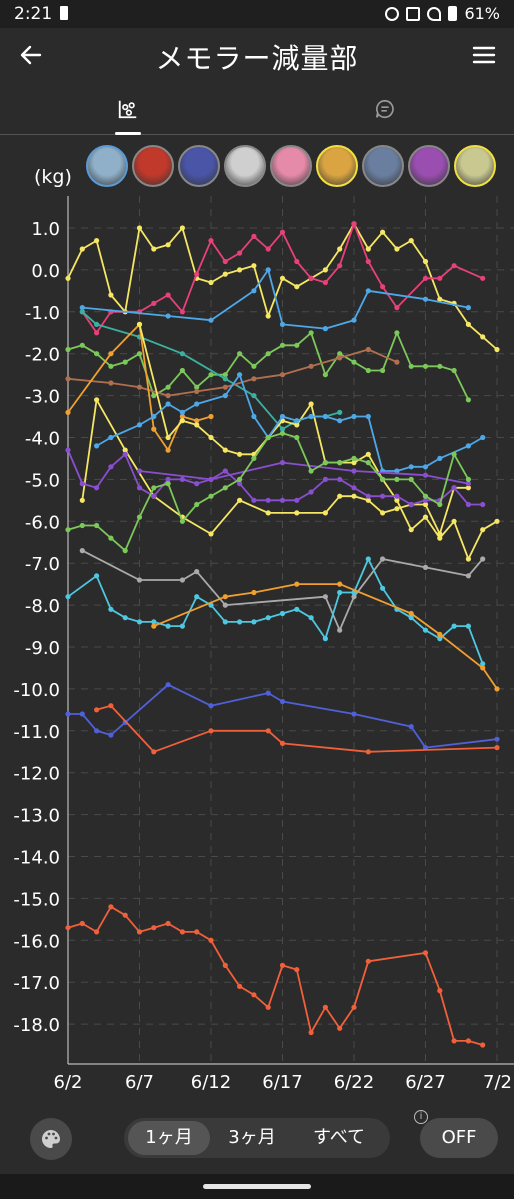 The image size is (514, 1199). What do you see at coordinates (257, 58) in the screenshot?
I see `page-title: メモラー減量部` at bounding box center [257, 58].